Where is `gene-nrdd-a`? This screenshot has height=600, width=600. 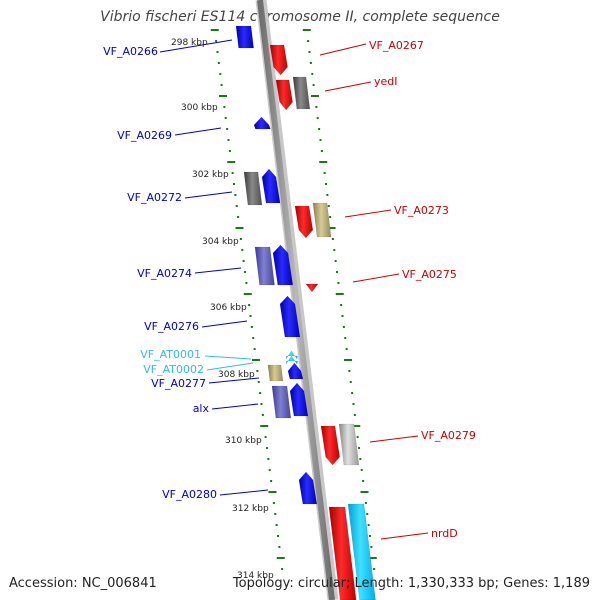 gene-nrdd-a is located at coordinates (342, 553).